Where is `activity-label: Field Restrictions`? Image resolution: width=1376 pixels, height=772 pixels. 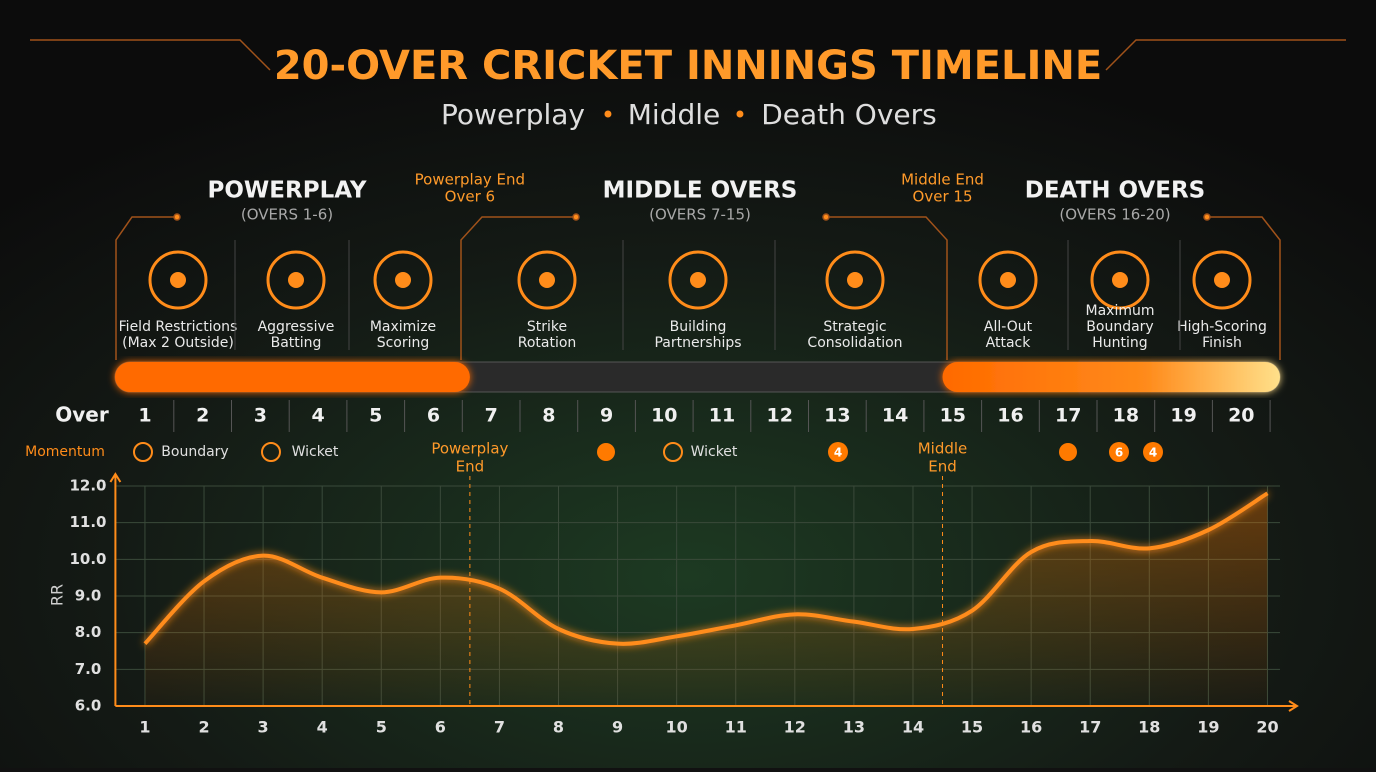
activity-label: Field Restrictions is located at coordinates (178, 327).